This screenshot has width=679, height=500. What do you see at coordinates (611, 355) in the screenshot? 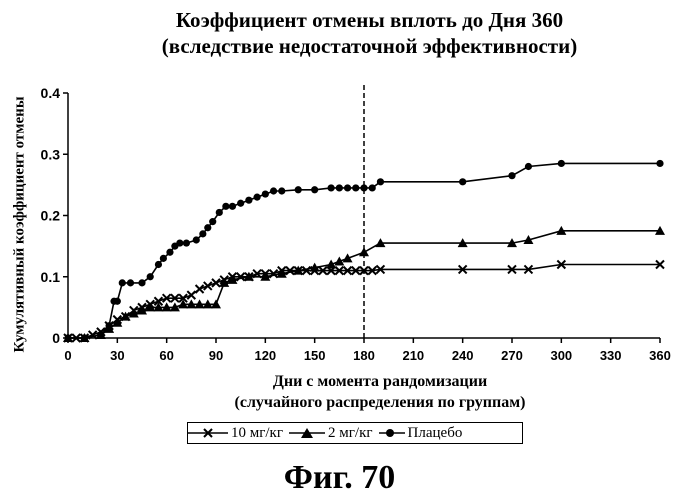
I see `x-tick-label: 330` at bounding box center [611, 355].